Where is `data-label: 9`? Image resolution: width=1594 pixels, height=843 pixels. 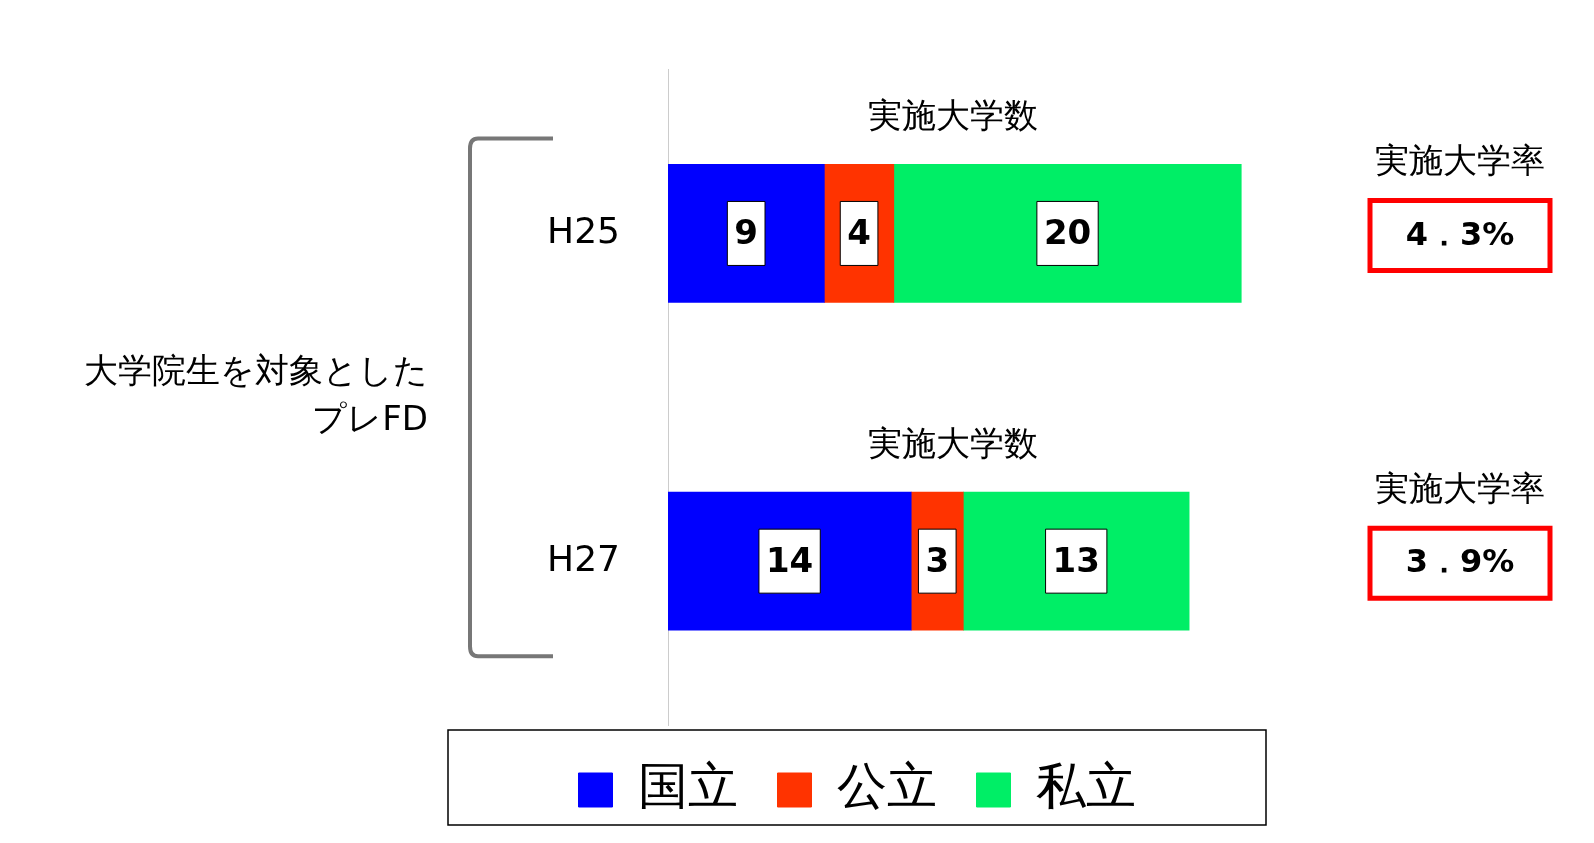 data-label: 9 is located at coordinates (746, 232).